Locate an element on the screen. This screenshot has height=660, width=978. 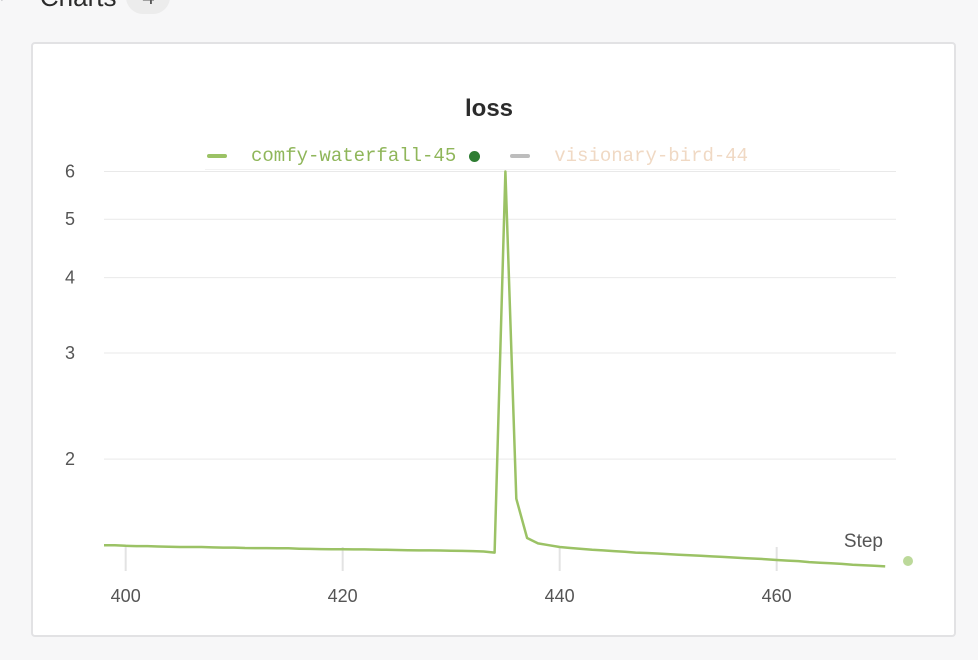
series-end-point is located at coordinates (908, 561).